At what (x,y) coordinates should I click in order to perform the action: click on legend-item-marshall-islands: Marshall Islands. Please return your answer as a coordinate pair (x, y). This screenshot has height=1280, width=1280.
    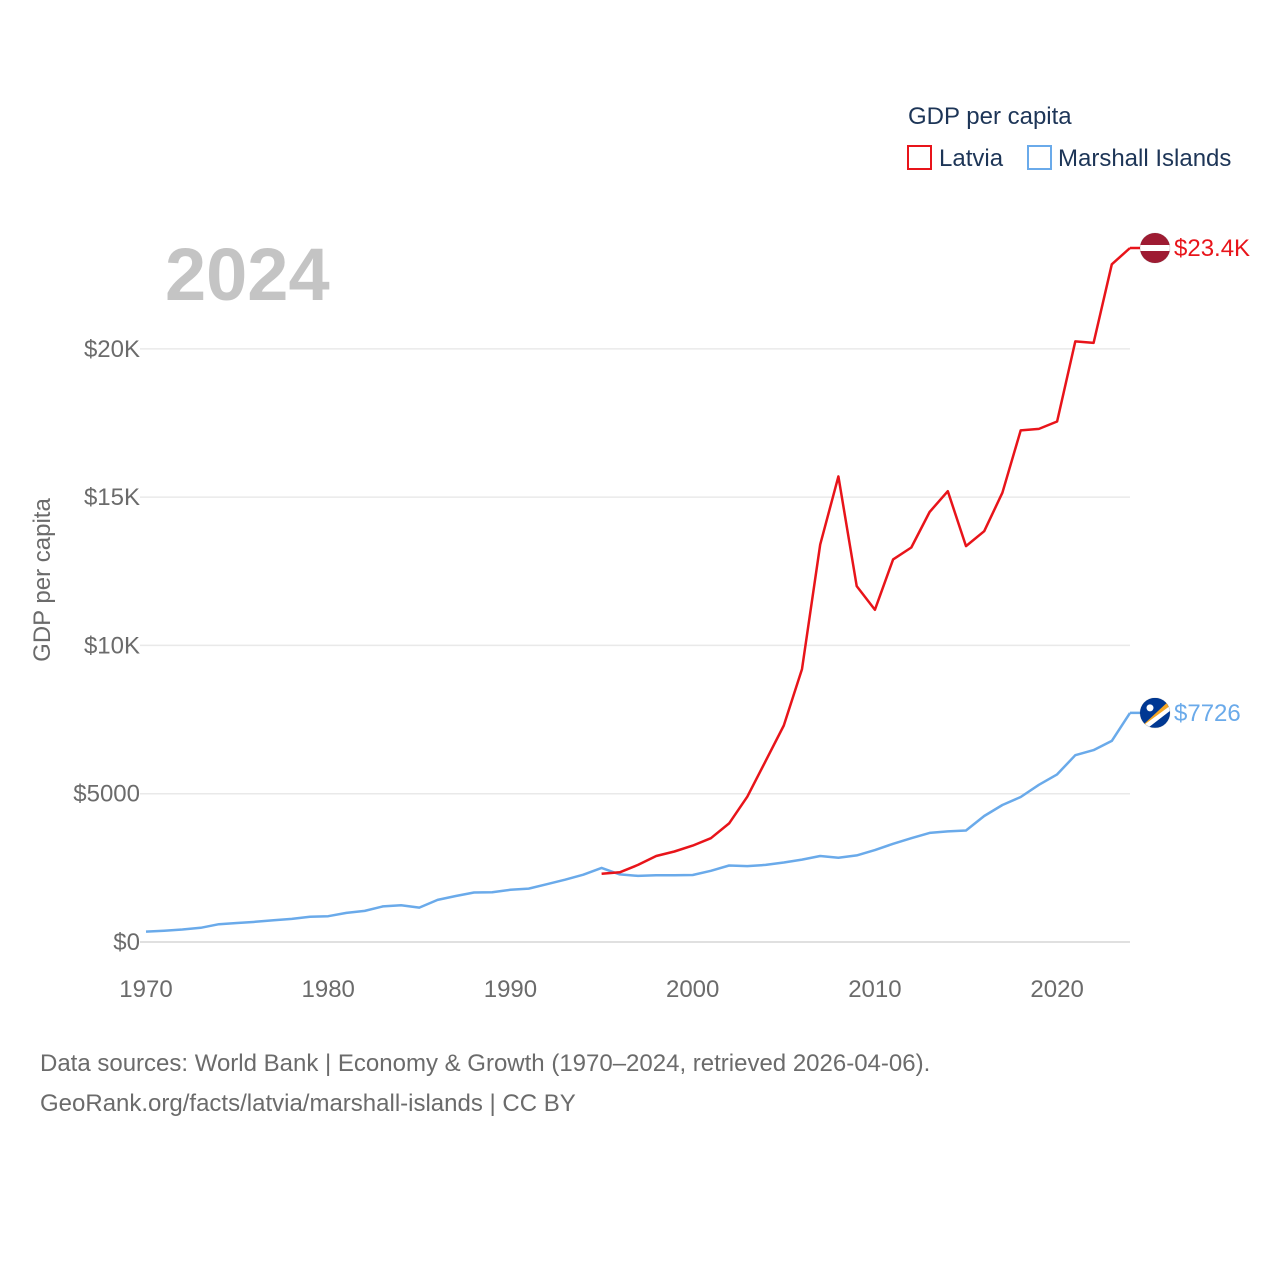
    Looking at the image, I should click on (1129, 158).